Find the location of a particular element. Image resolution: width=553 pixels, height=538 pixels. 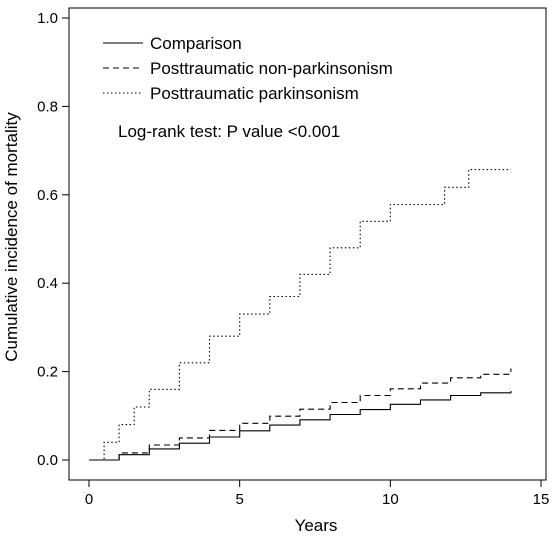

y-tick-label: 0.0 is located at coordinates (47, 460).